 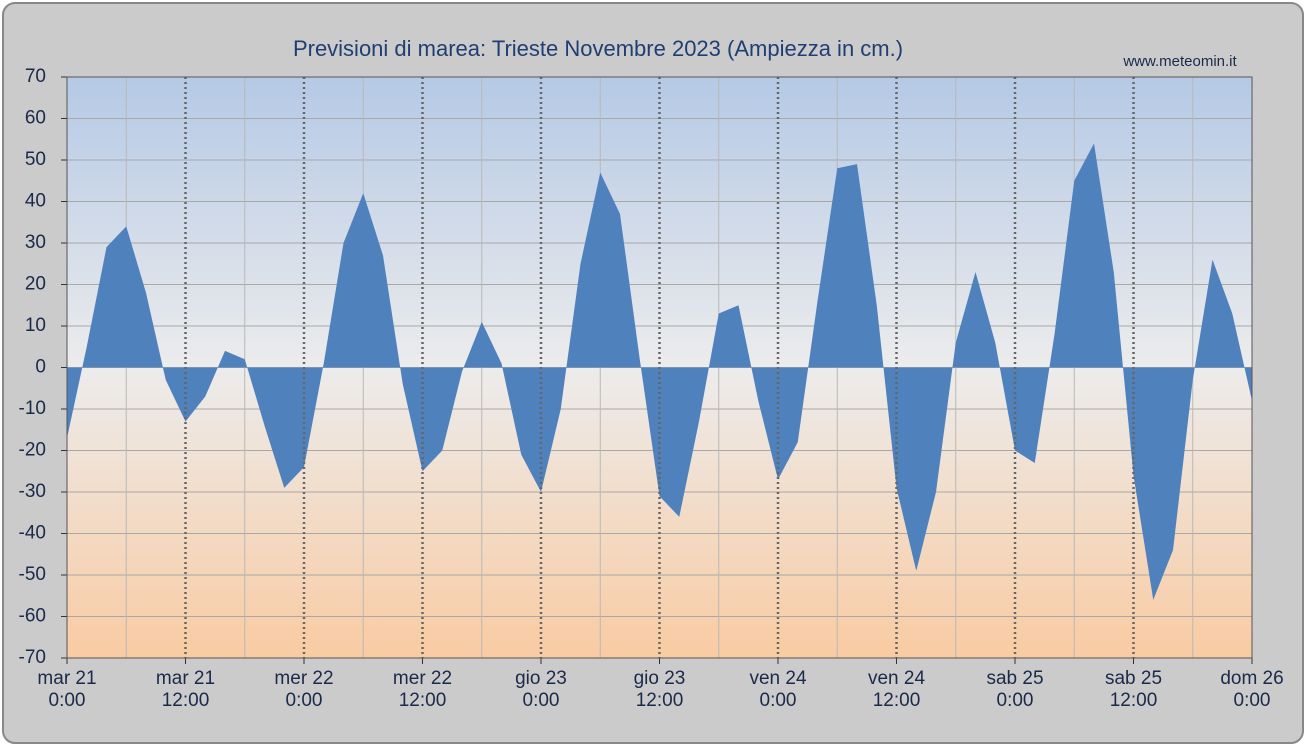 What do you see at coordinates (32, 616) in the screenshot?
I see `y-tick-label: -60` at bounding box center [32, 616].